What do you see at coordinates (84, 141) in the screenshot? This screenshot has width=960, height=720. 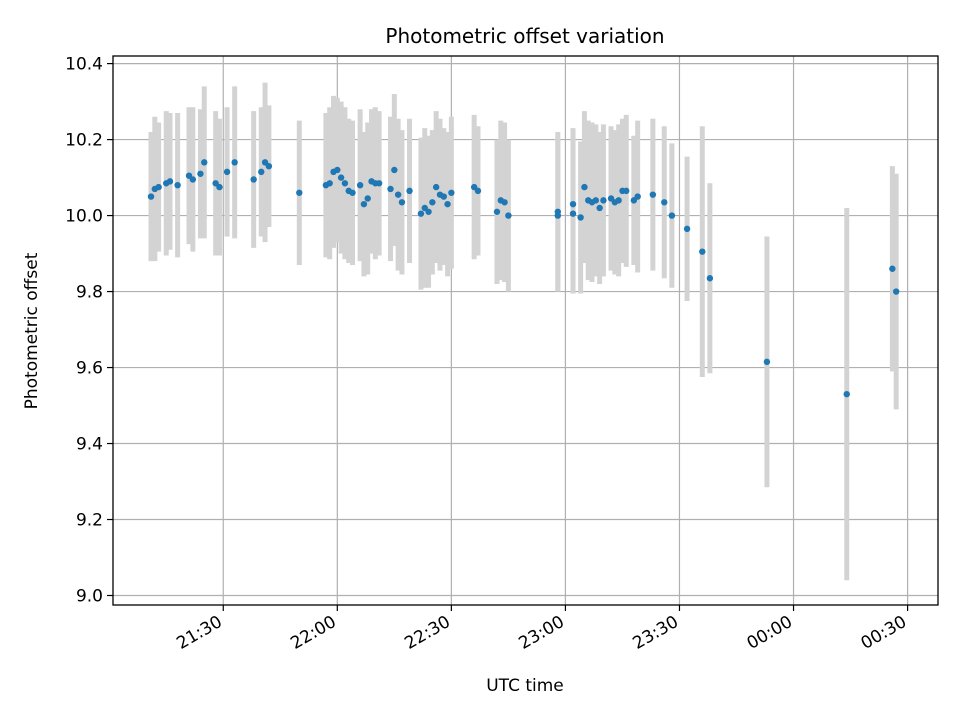 I see `y-tick-label: 10.2` at bounding box center [84, 141].